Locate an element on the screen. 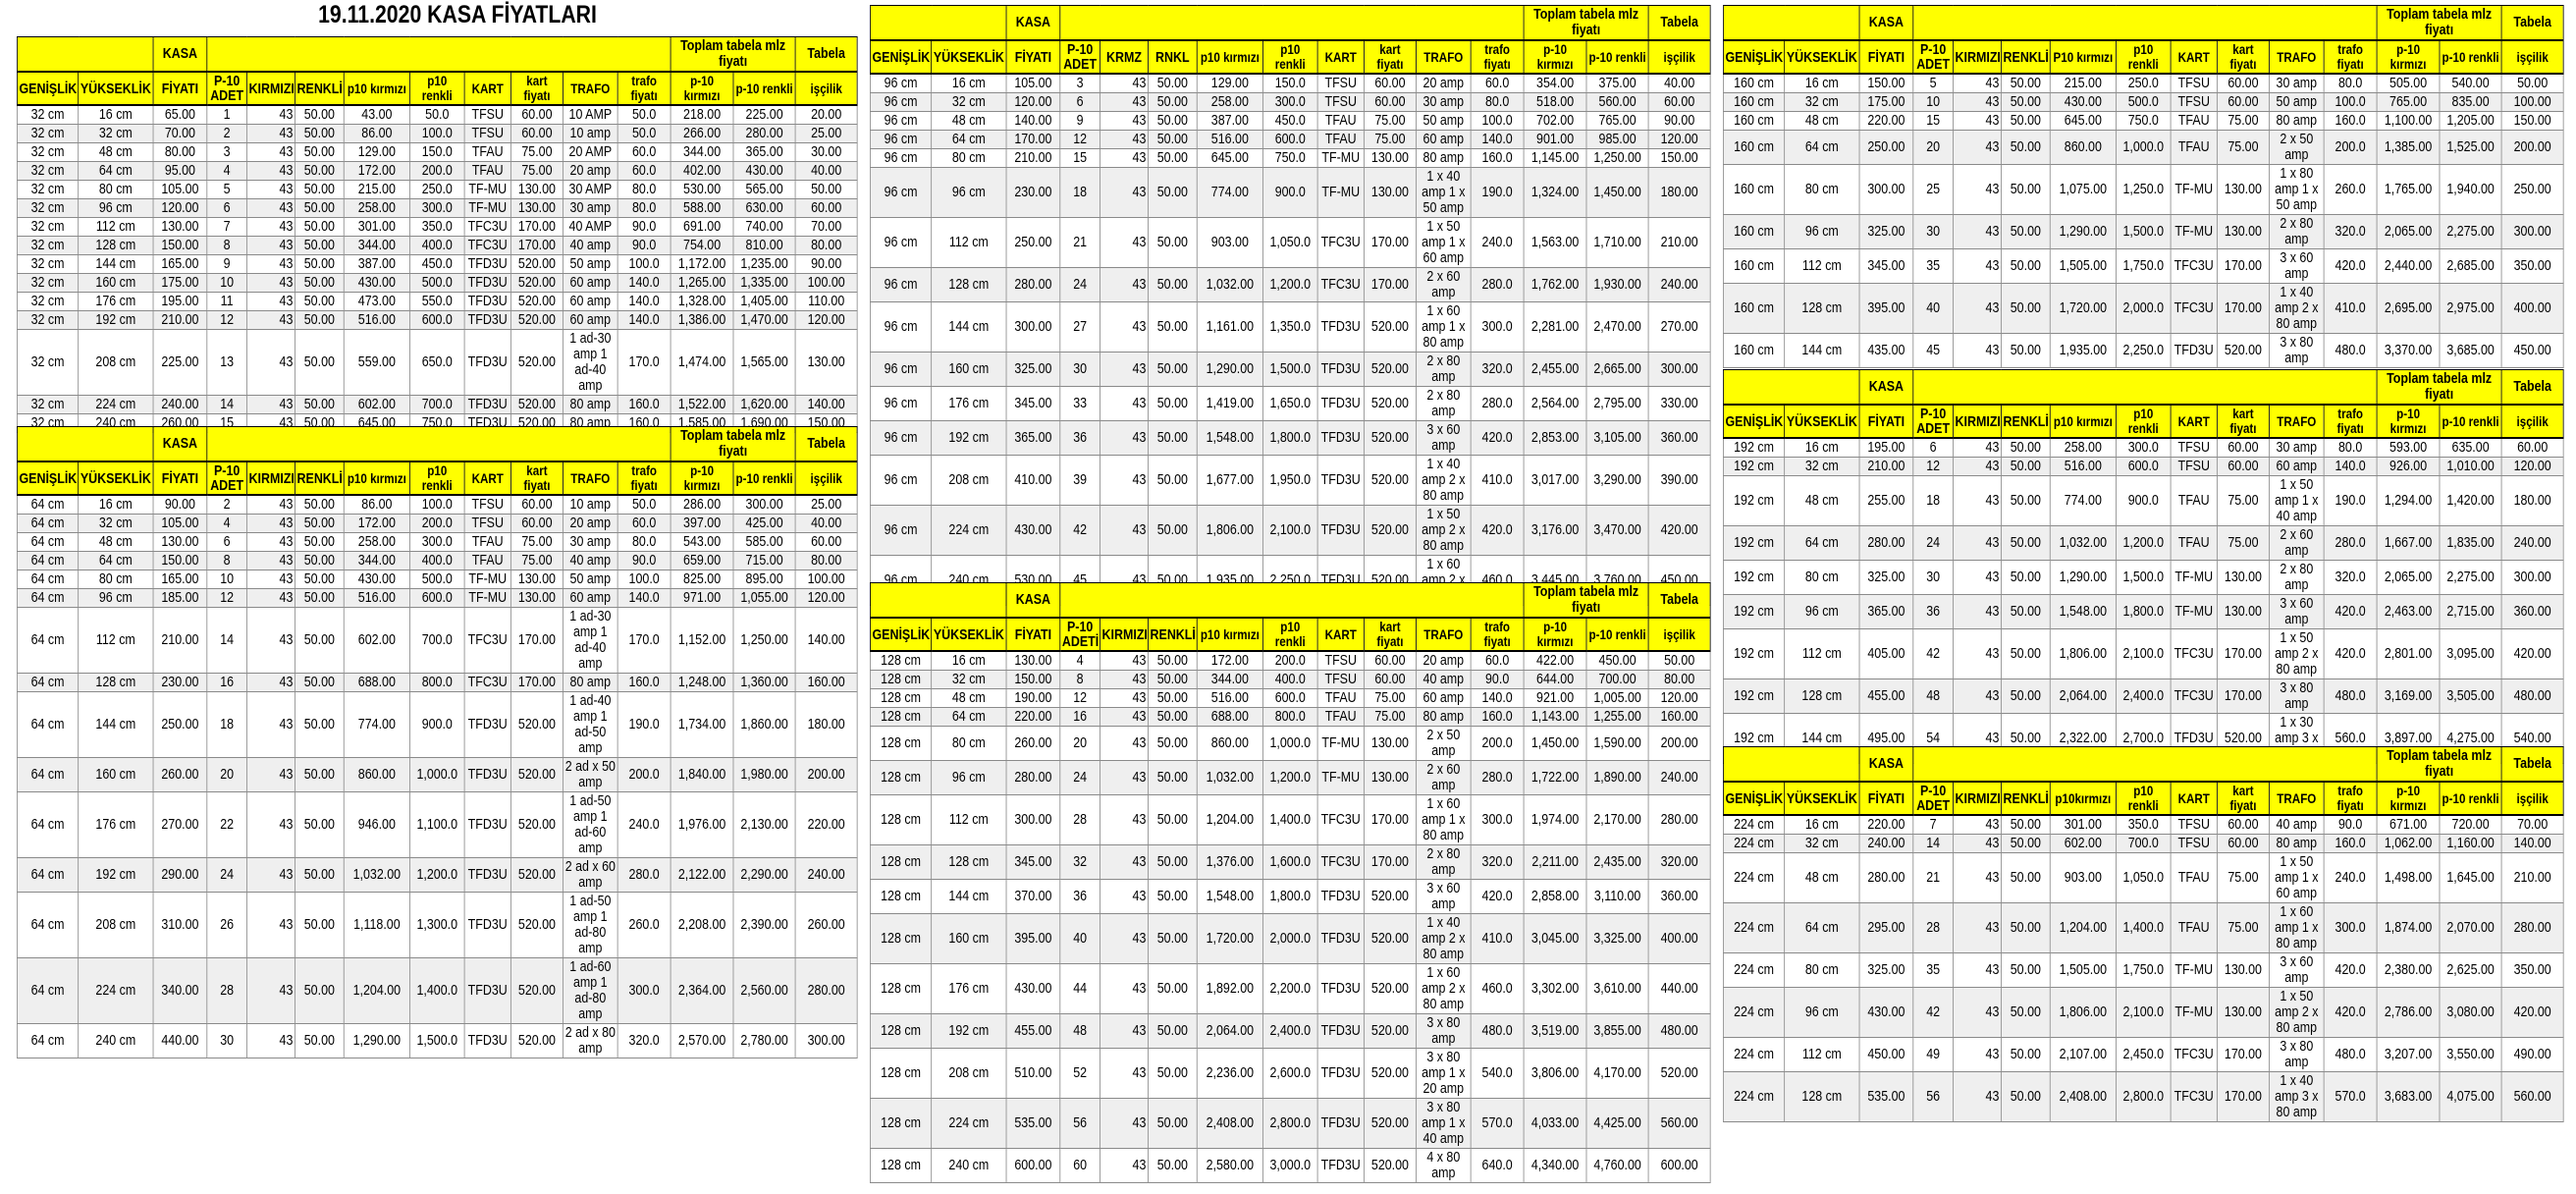 Image resolution: width=2576 pixels, height=1194 pixels. cell-transformer: 4 x 80 amp is located at coordinates (1444, 1166).